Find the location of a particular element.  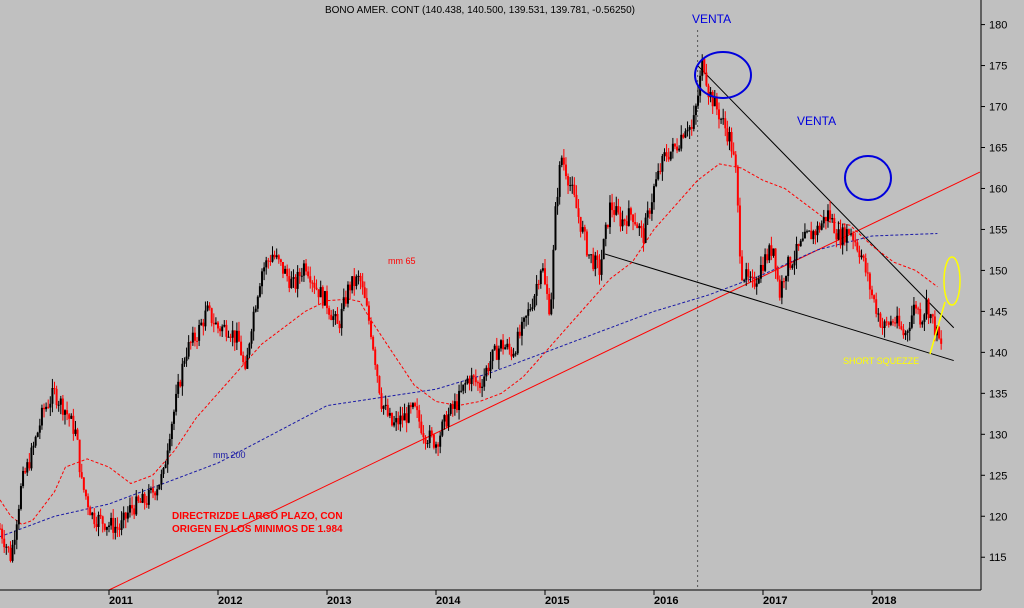

mm200-label: mm 200 is located at coordinates (229, 455).